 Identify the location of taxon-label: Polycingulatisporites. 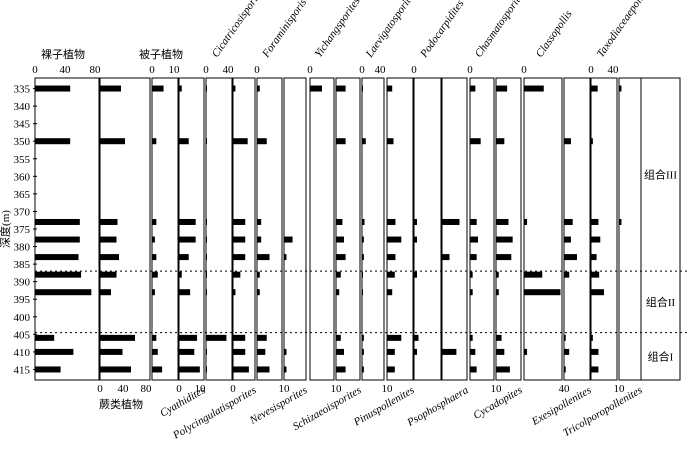
(214, 413).